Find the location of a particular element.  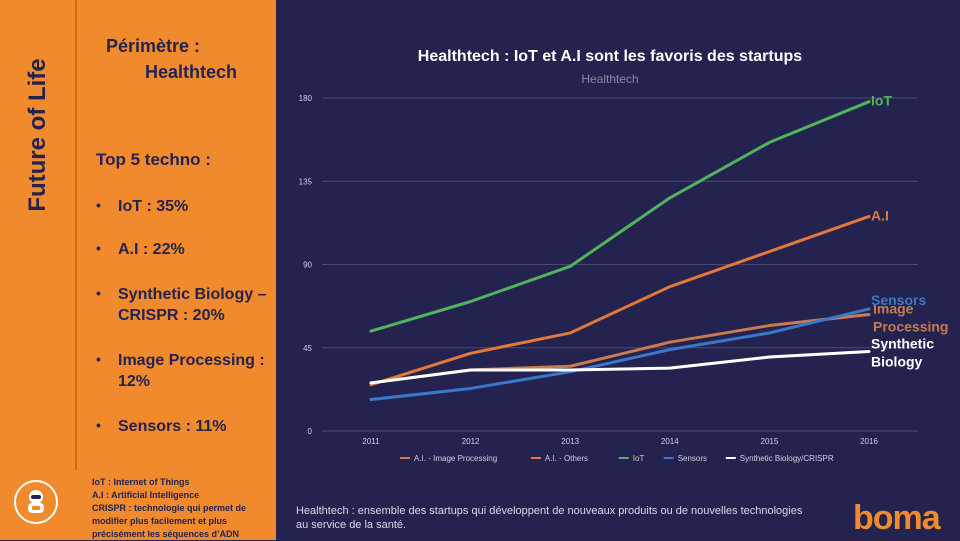

x-tick-label: 2016 is located at coordinates (869, 441).